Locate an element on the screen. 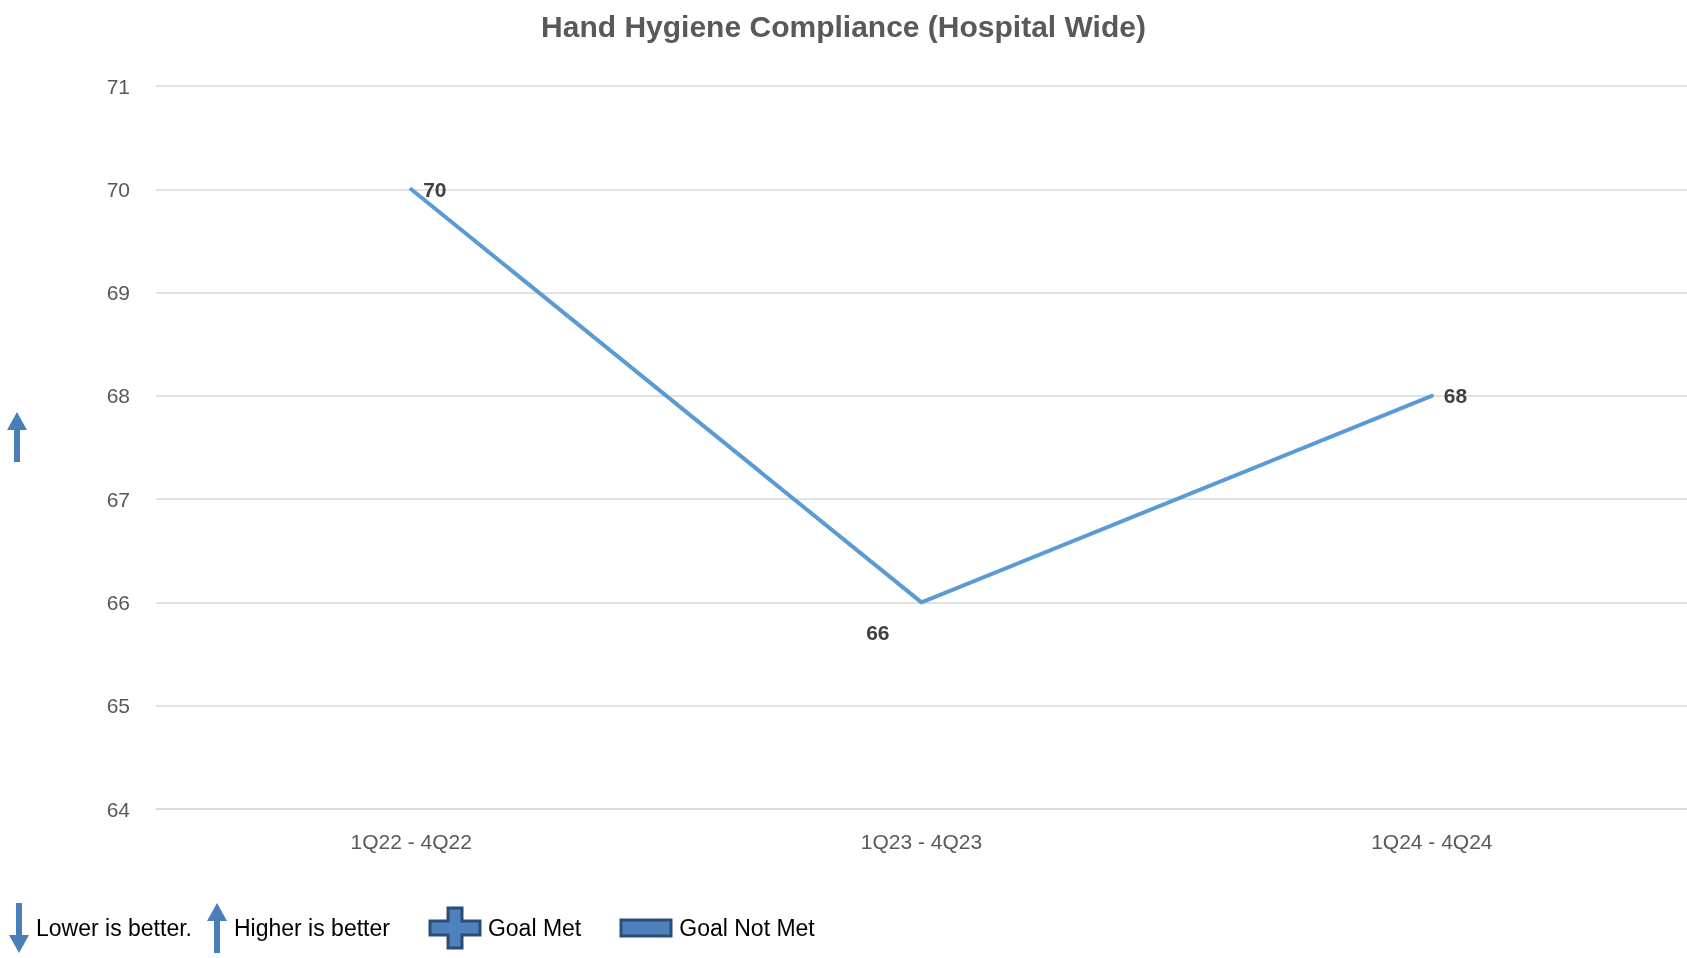  y-tick-label: 69 is located at coordinates (118, 293).